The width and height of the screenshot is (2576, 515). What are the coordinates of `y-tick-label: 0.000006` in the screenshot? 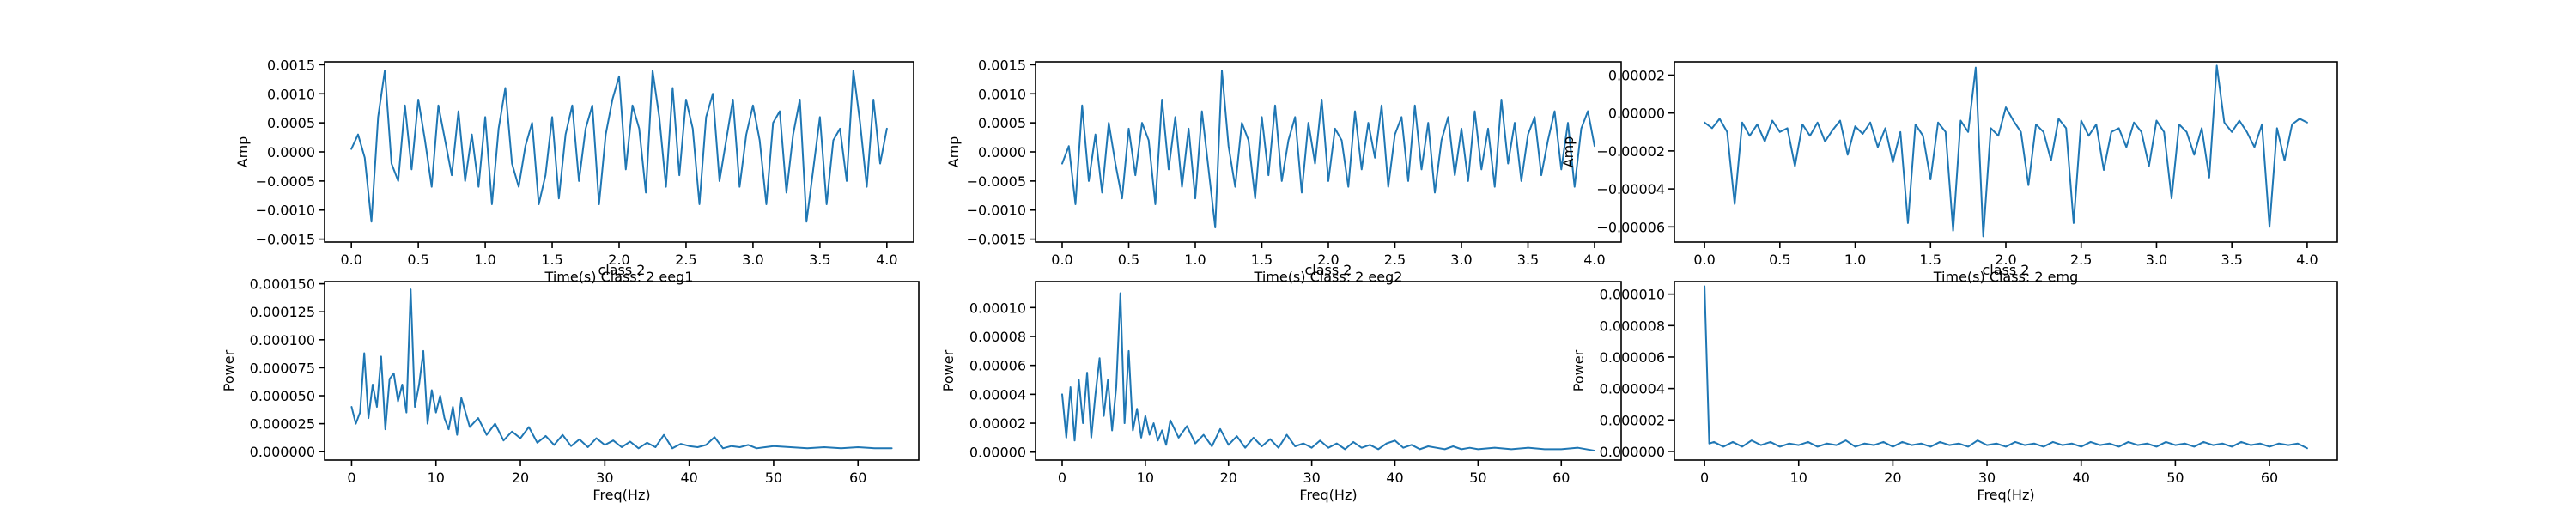 It's located at (1632, 357).